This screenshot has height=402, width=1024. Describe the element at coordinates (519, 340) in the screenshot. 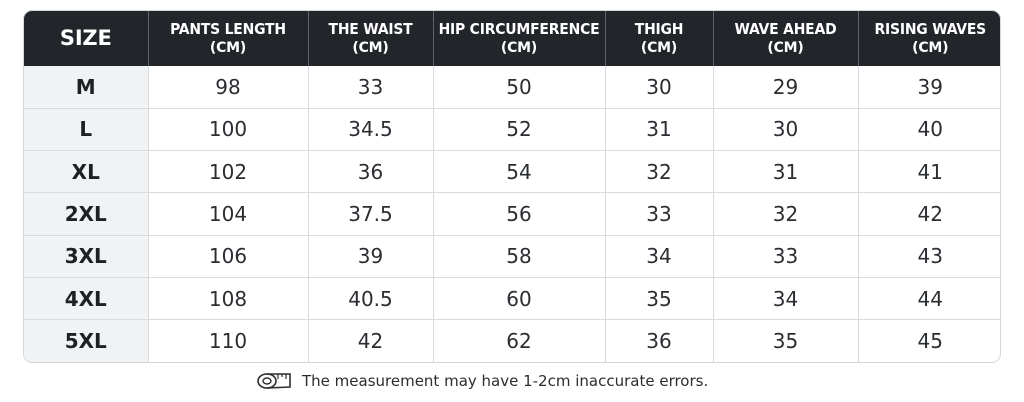

I see `table-cell: 62` at that location.